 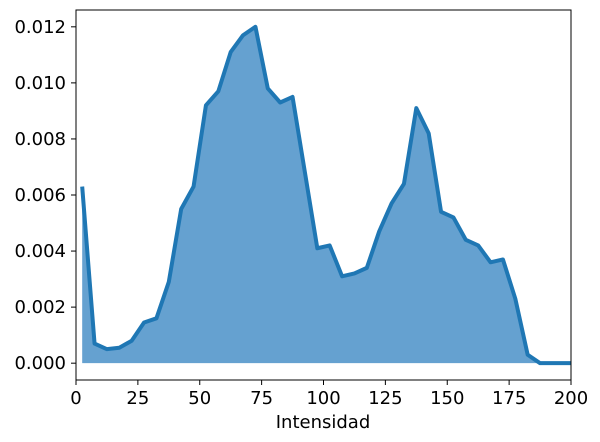 I want to click on y-tick-label: 0.002, so click(x=40, y=307).